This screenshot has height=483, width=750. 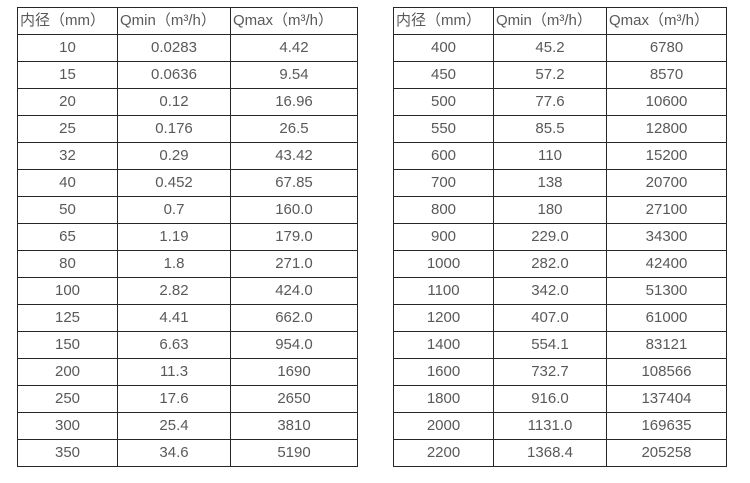 I want to click on table-cell: 15, so click(x=67, y=75).